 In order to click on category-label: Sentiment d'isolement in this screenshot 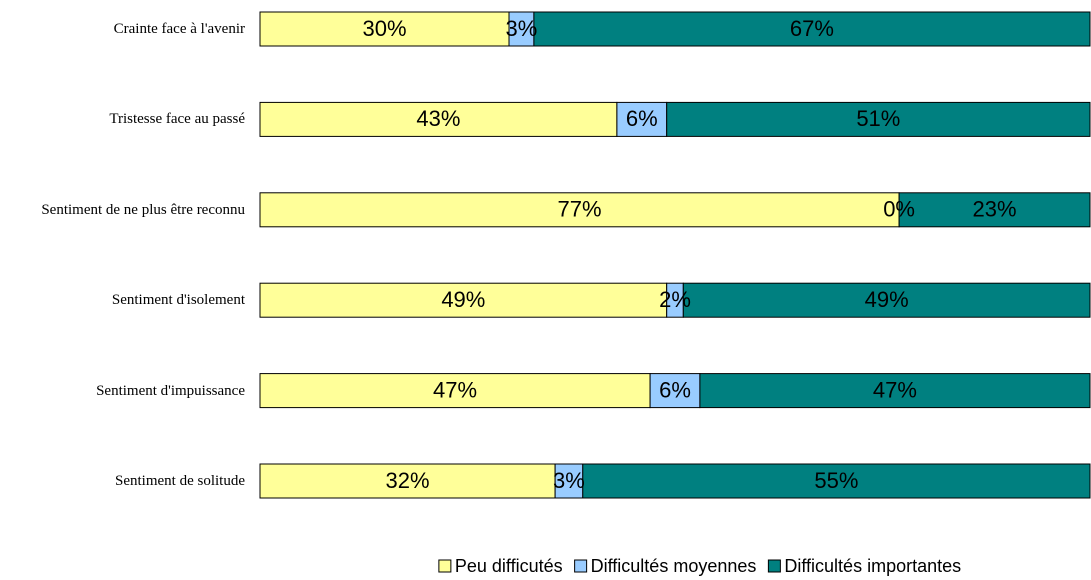, I will do `click(122, 300)`.